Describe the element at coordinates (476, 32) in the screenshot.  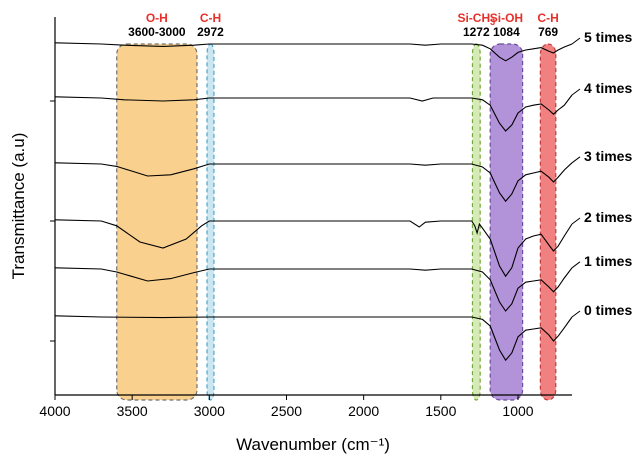
I see `band-position-2: 1272` at that location.